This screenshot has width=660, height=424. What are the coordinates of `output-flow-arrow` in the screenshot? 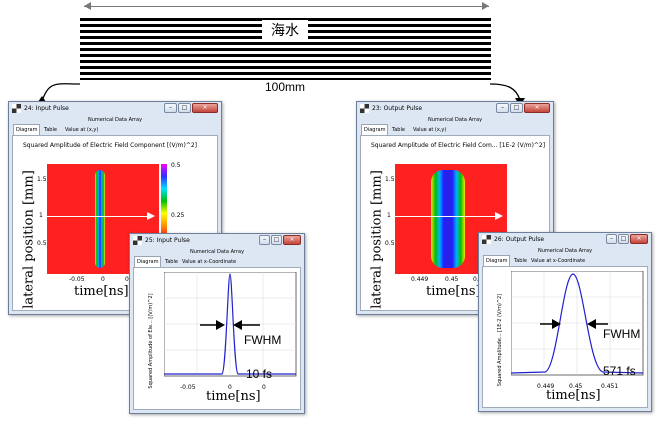 It's located at (505, 92).